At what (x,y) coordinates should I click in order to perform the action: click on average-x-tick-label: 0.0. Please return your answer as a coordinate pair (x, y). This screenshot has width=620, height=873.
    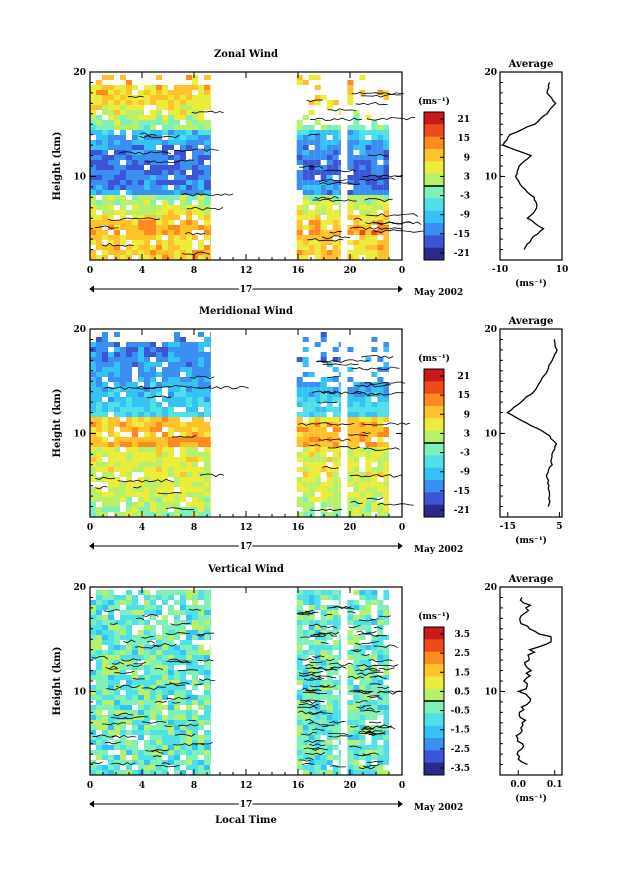
    Looking at the image, I should click on (518, 785).